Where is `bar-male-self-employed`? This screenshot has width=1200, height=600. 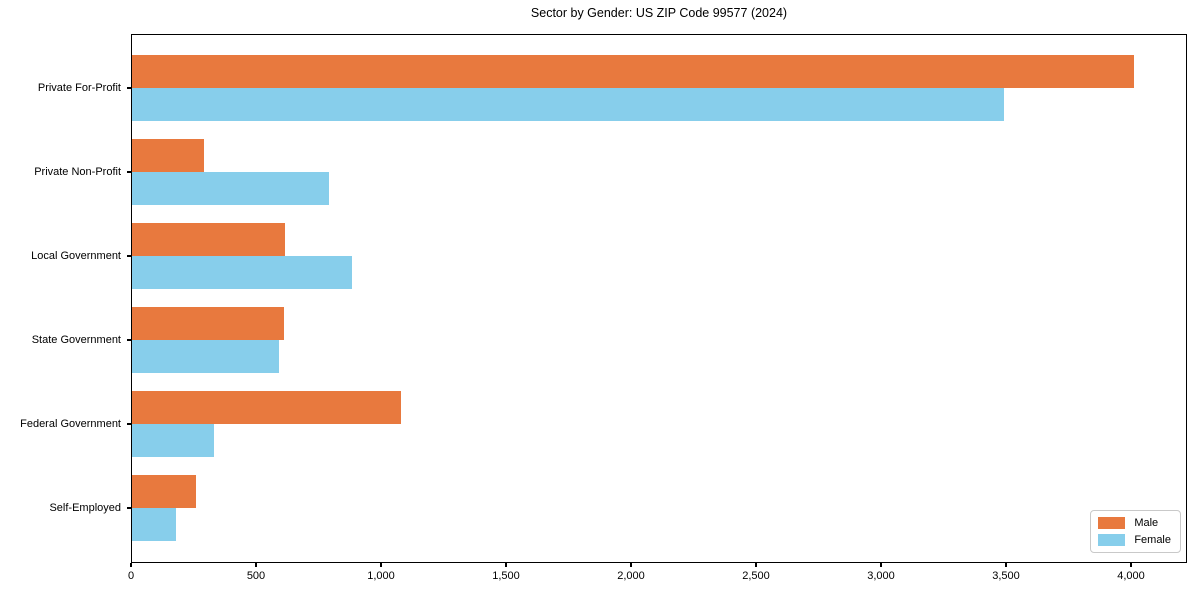 bar-male-self-employed is located at coordinates (163, 491).